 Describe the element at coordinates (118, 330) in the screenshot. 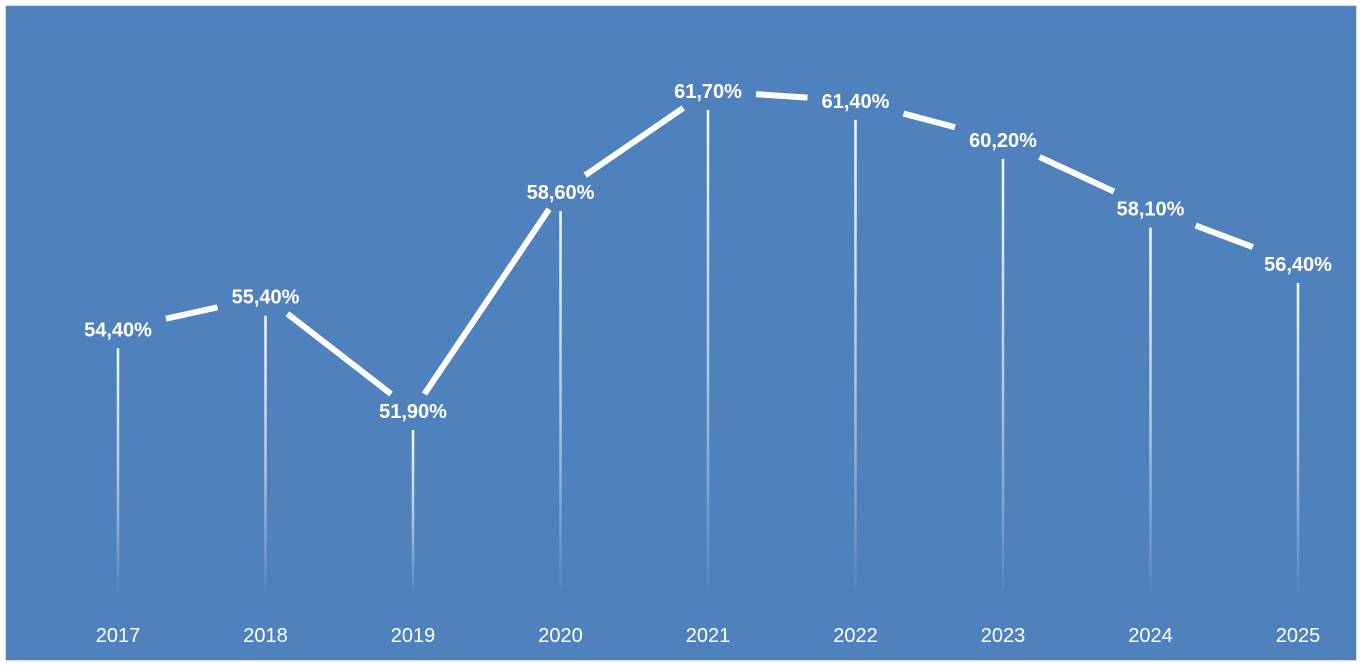

I see `data-label: 54,40%` at that location.